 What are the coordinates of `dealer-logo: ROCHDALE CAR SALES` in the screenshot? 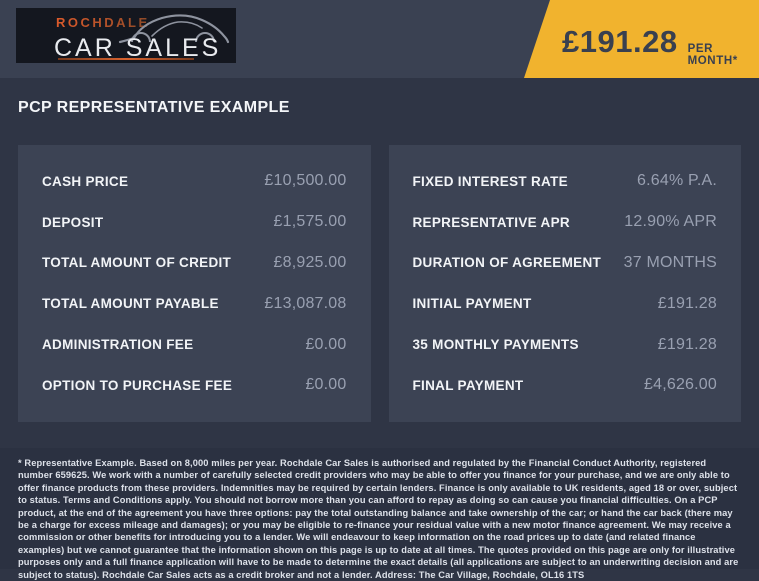 It's located at (126, 35).